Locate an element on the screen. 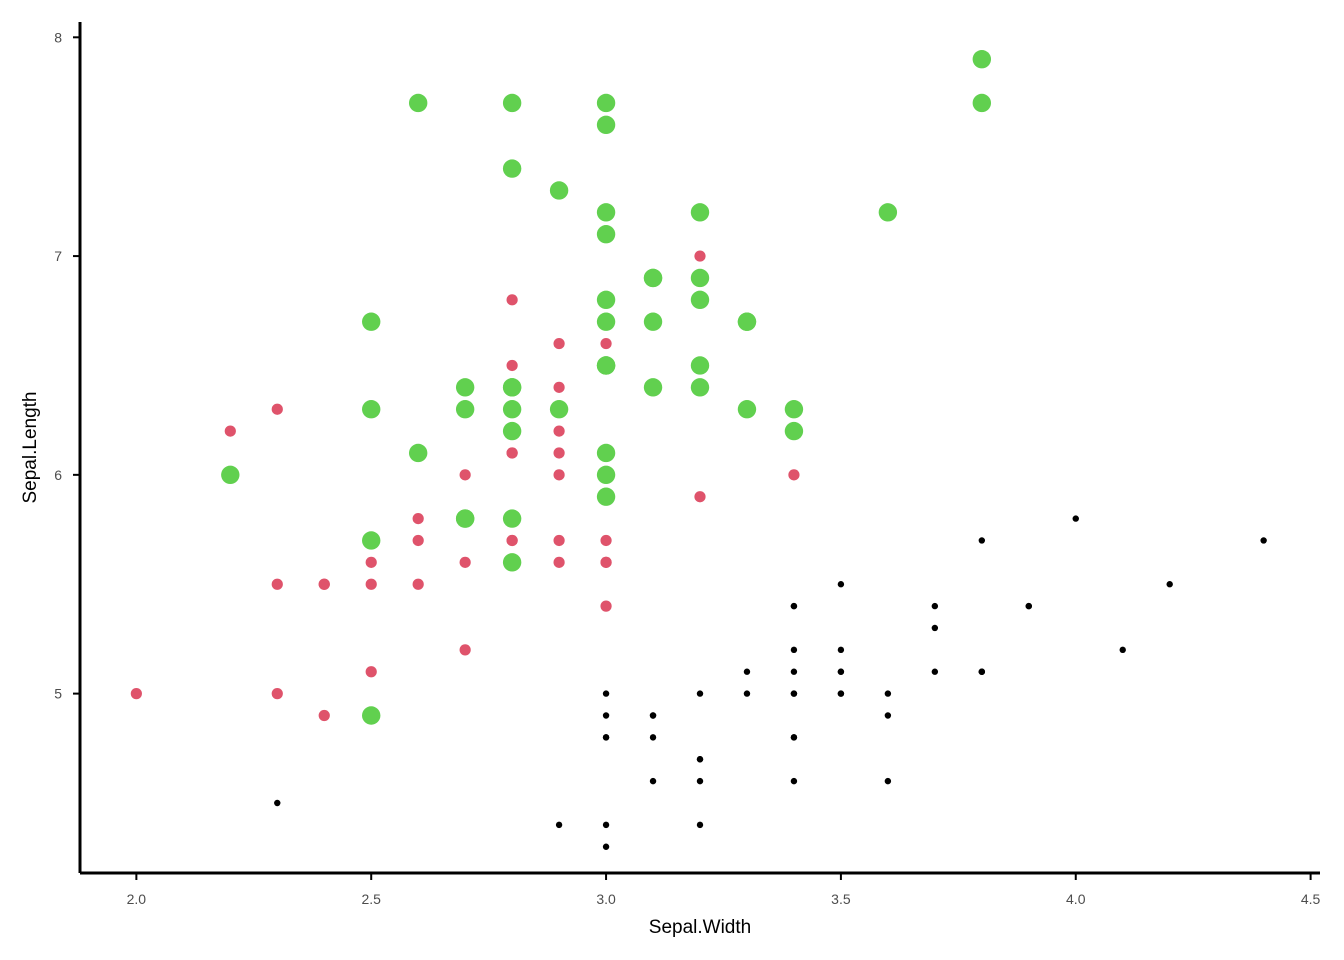  y-tick-label: 6 is located at coordinates (58, 475).